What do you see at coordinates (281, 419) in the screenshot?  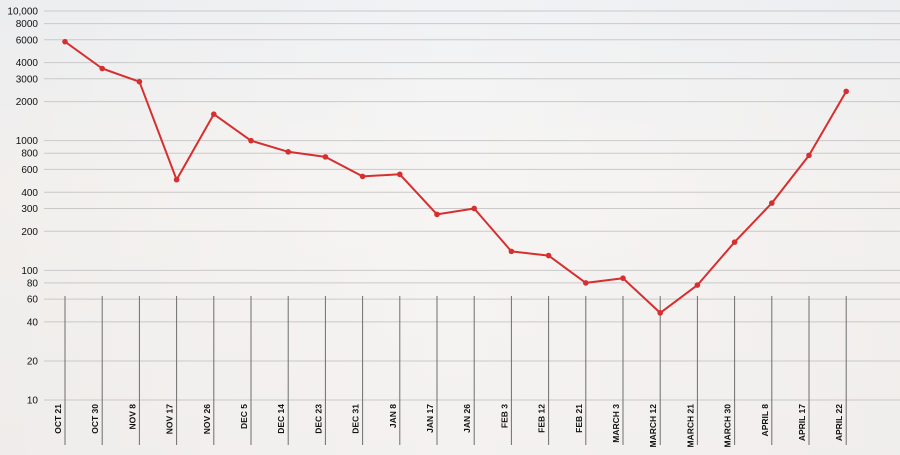 I see `x-tick-label: DEC 14` at bounding box center [281, 419].